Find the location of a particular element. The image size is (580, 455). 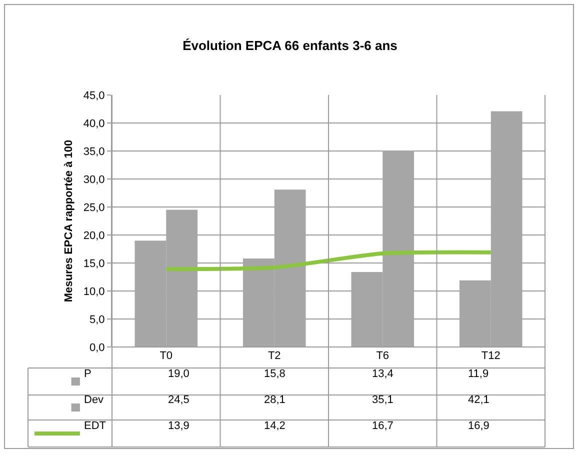

legend-label: P is located at coordinates (88, 374).